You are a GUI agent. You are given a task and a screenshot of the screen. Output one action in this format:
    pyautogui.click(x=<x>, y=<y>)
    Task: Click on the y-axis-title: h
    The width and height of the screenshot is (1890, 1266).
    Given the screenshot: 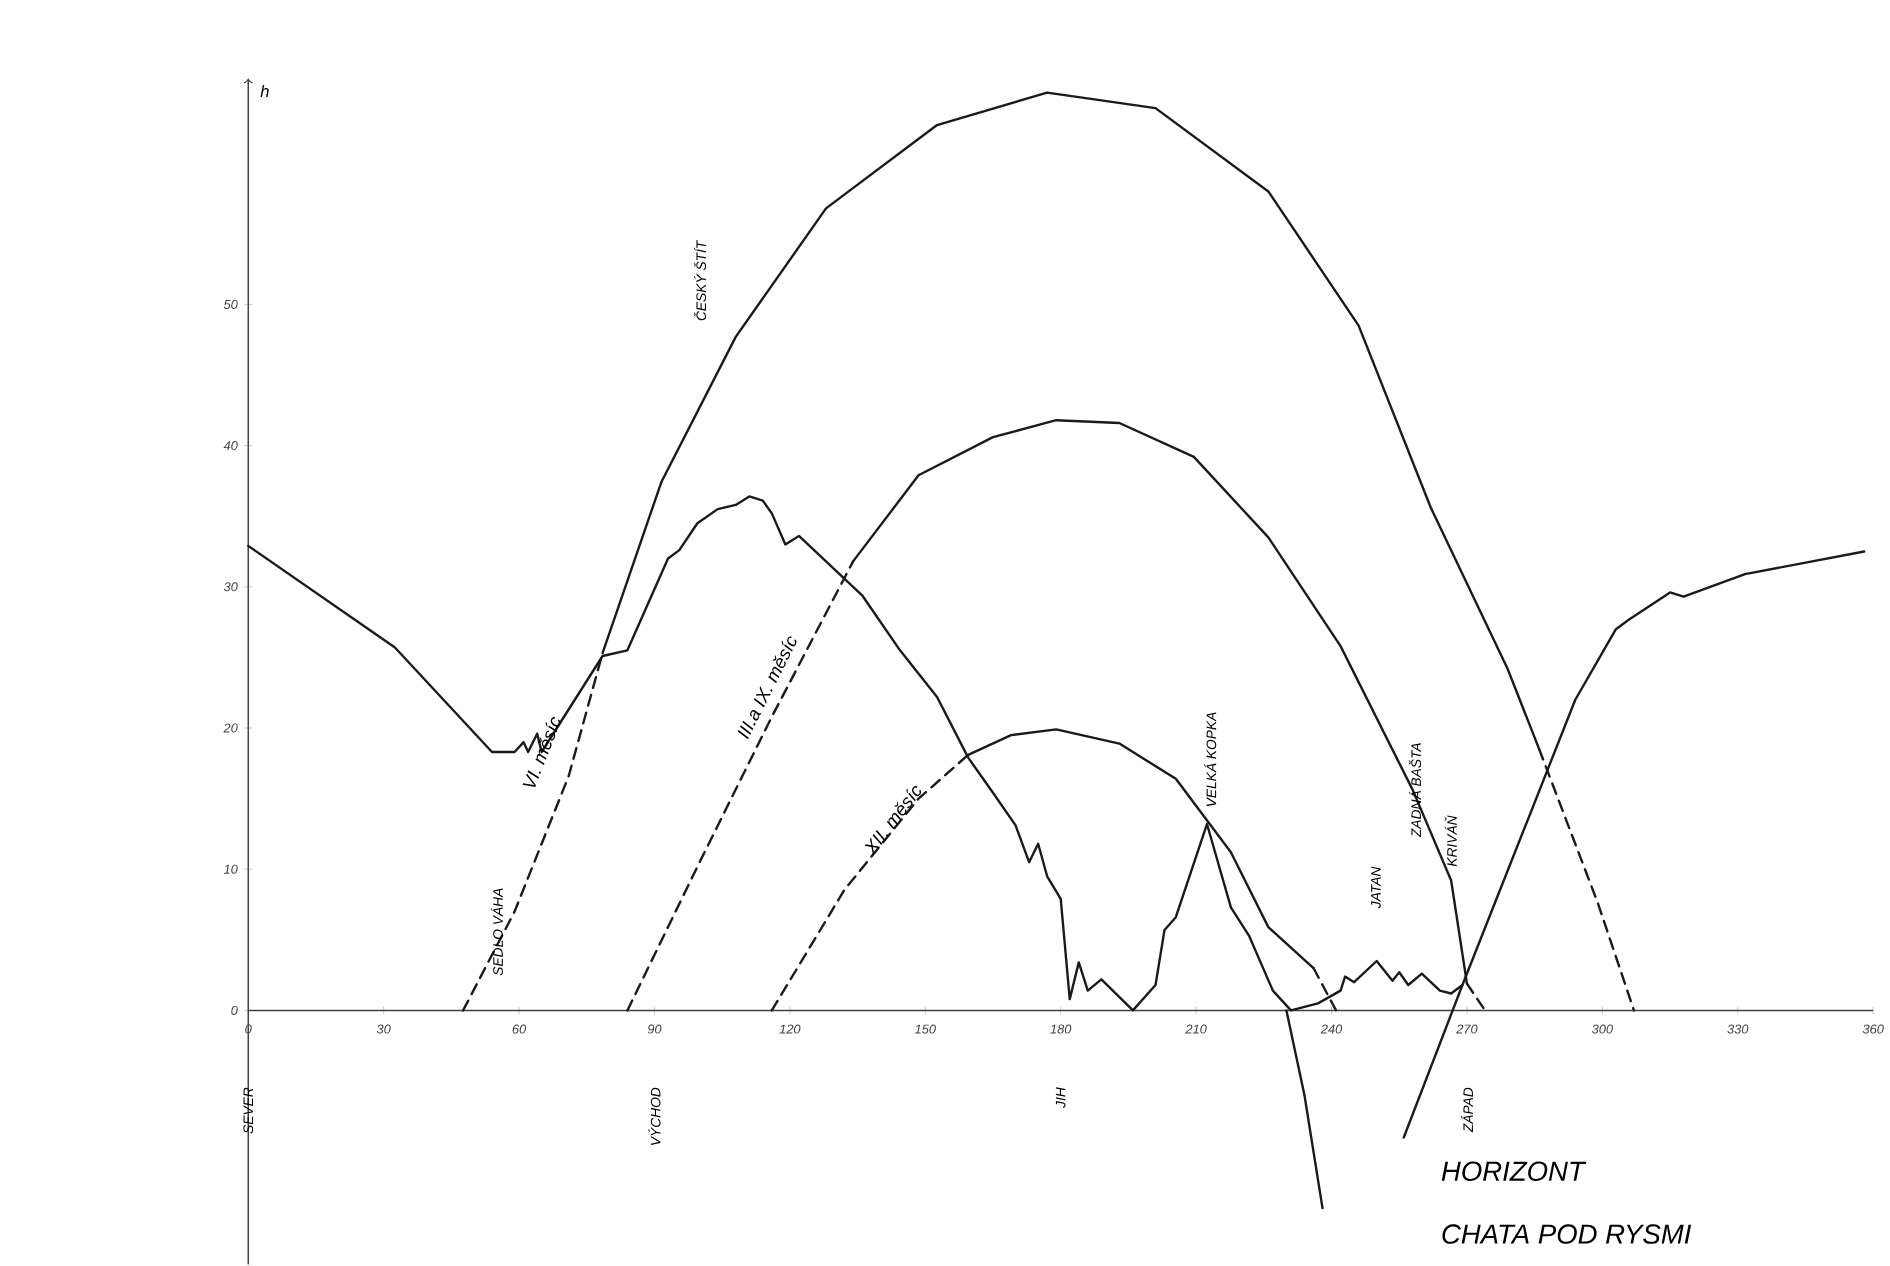 What is the action you would take?
    pyautogui.click(x=264, y=91)
    